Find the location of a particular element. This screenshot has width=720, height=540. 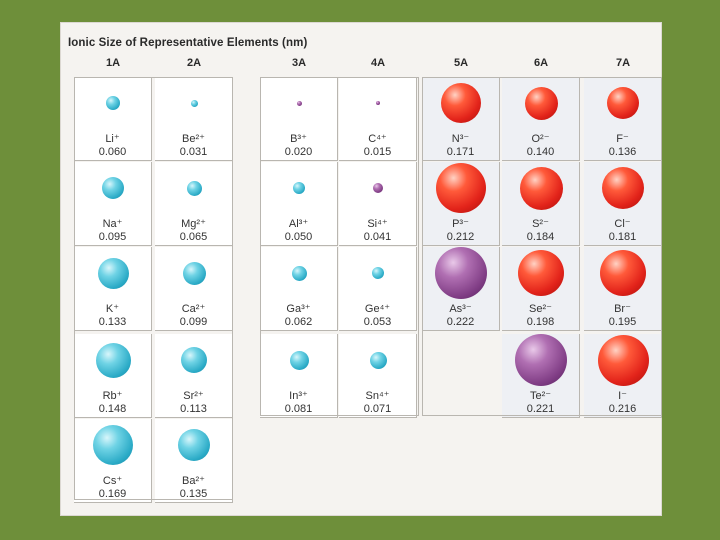

ion-radius: 0.136 is located at coordinates (622, 152).